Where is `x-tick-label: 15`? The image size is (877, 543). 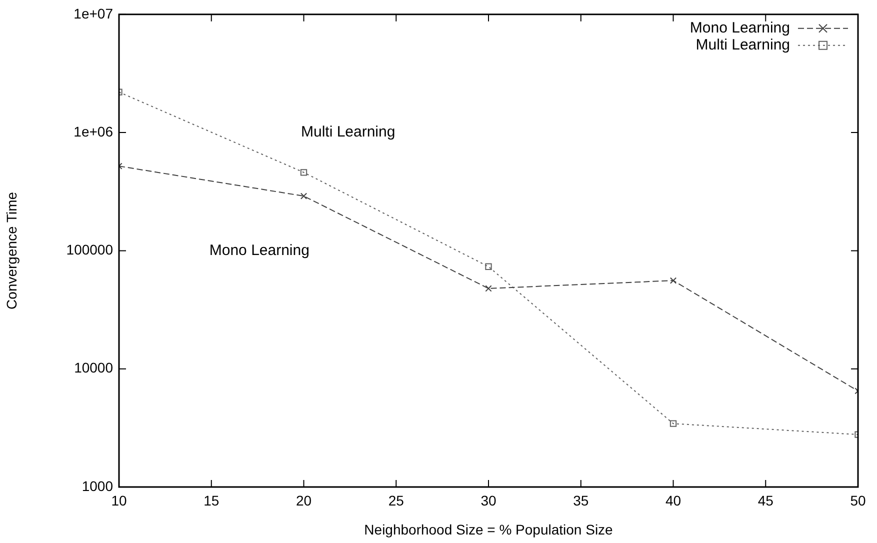
x-tick-label: 15 is located at coordinates (212, 500).